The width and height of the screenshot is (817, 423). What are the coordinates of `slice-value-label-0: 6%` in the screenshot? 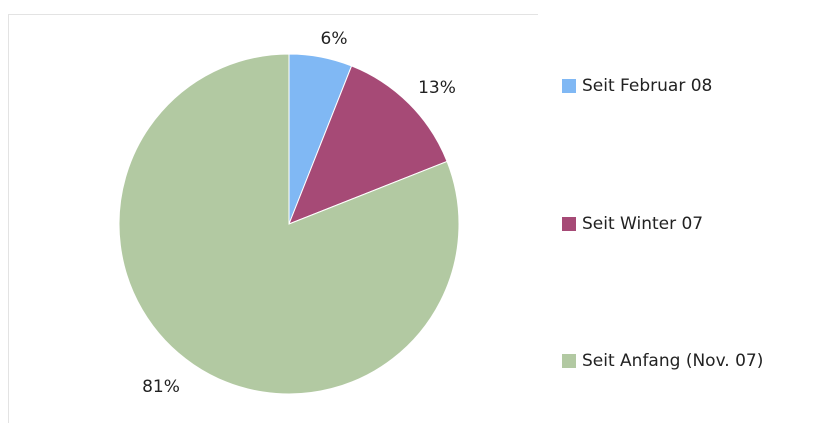 It's located at (334, 39).